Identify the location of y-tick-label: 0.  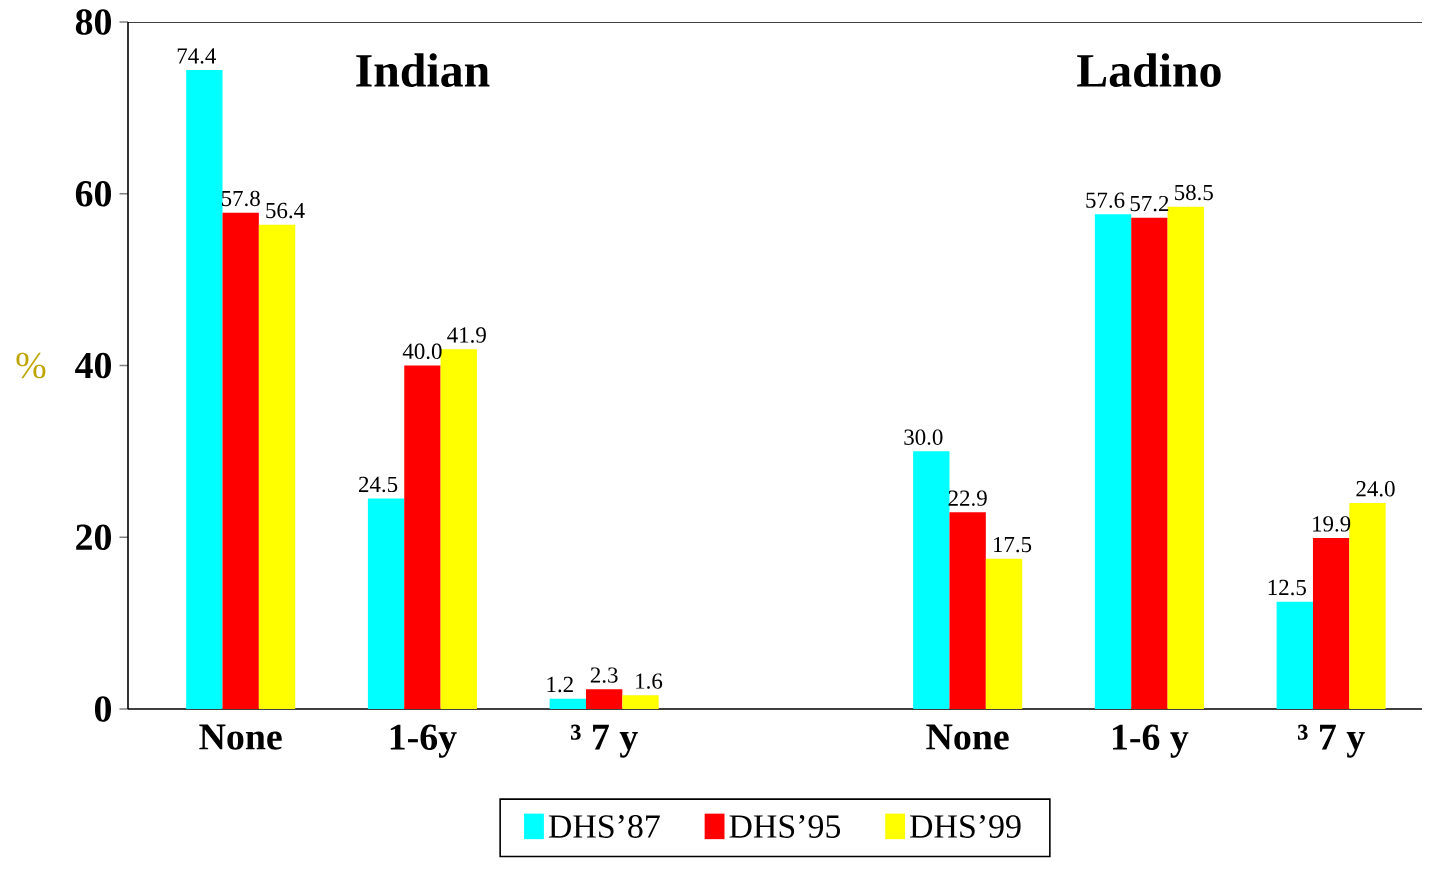
(102, 709).